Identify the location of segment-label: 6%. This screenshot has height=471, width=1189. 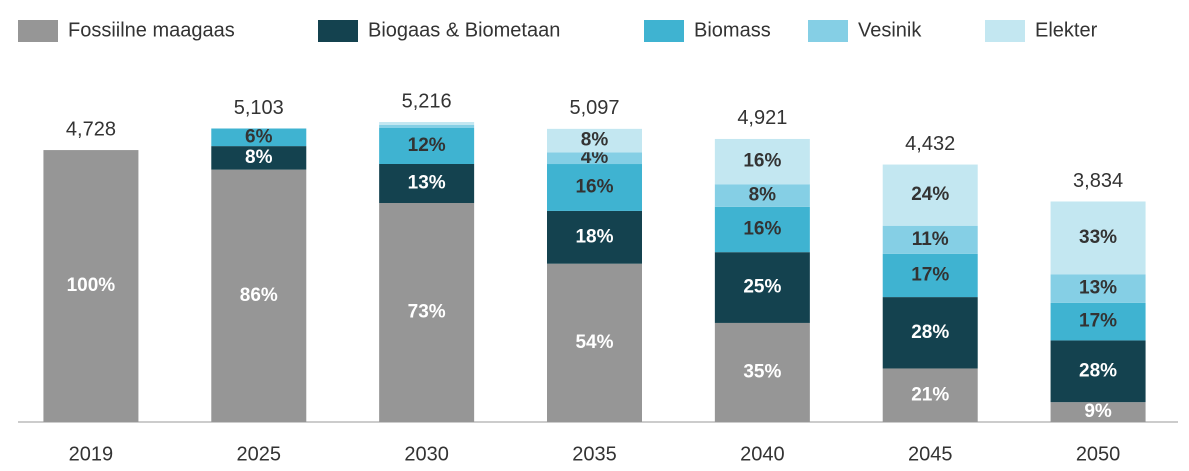
(259, 136).